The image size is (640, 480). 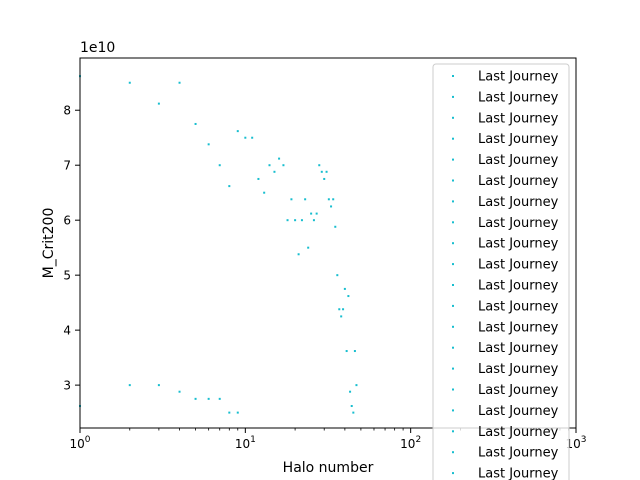 What do you see at coordinates (67, 386) in the screenshot?
I see `y-tick-label: 3` at bounding box center [67, 386].